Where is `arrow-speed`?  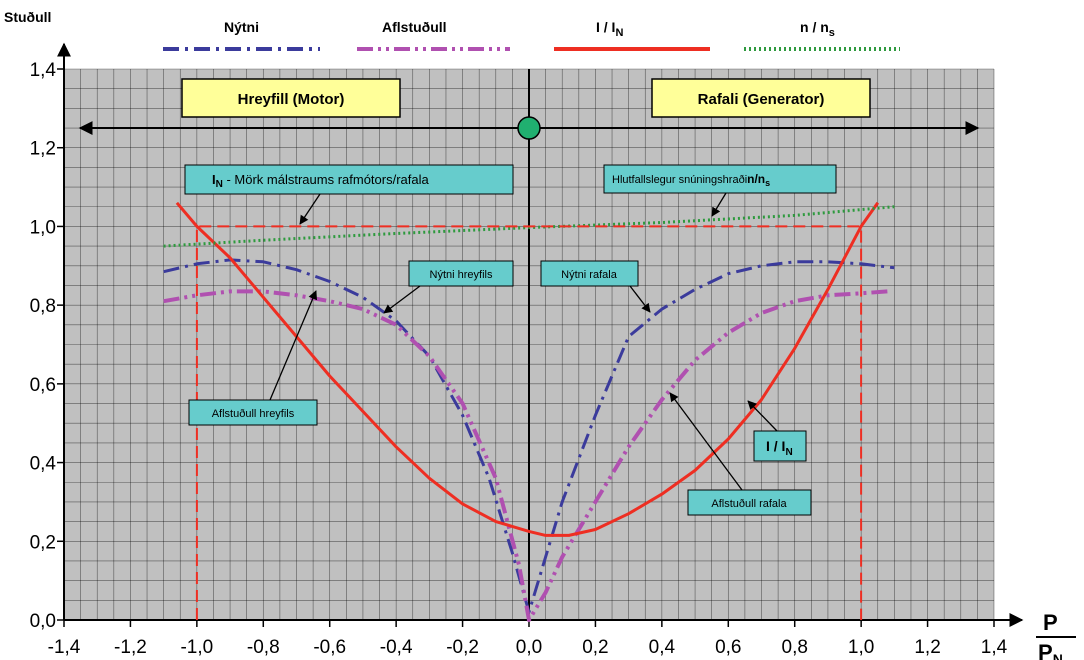
arrow-speed is located at coordinates (719, 204).